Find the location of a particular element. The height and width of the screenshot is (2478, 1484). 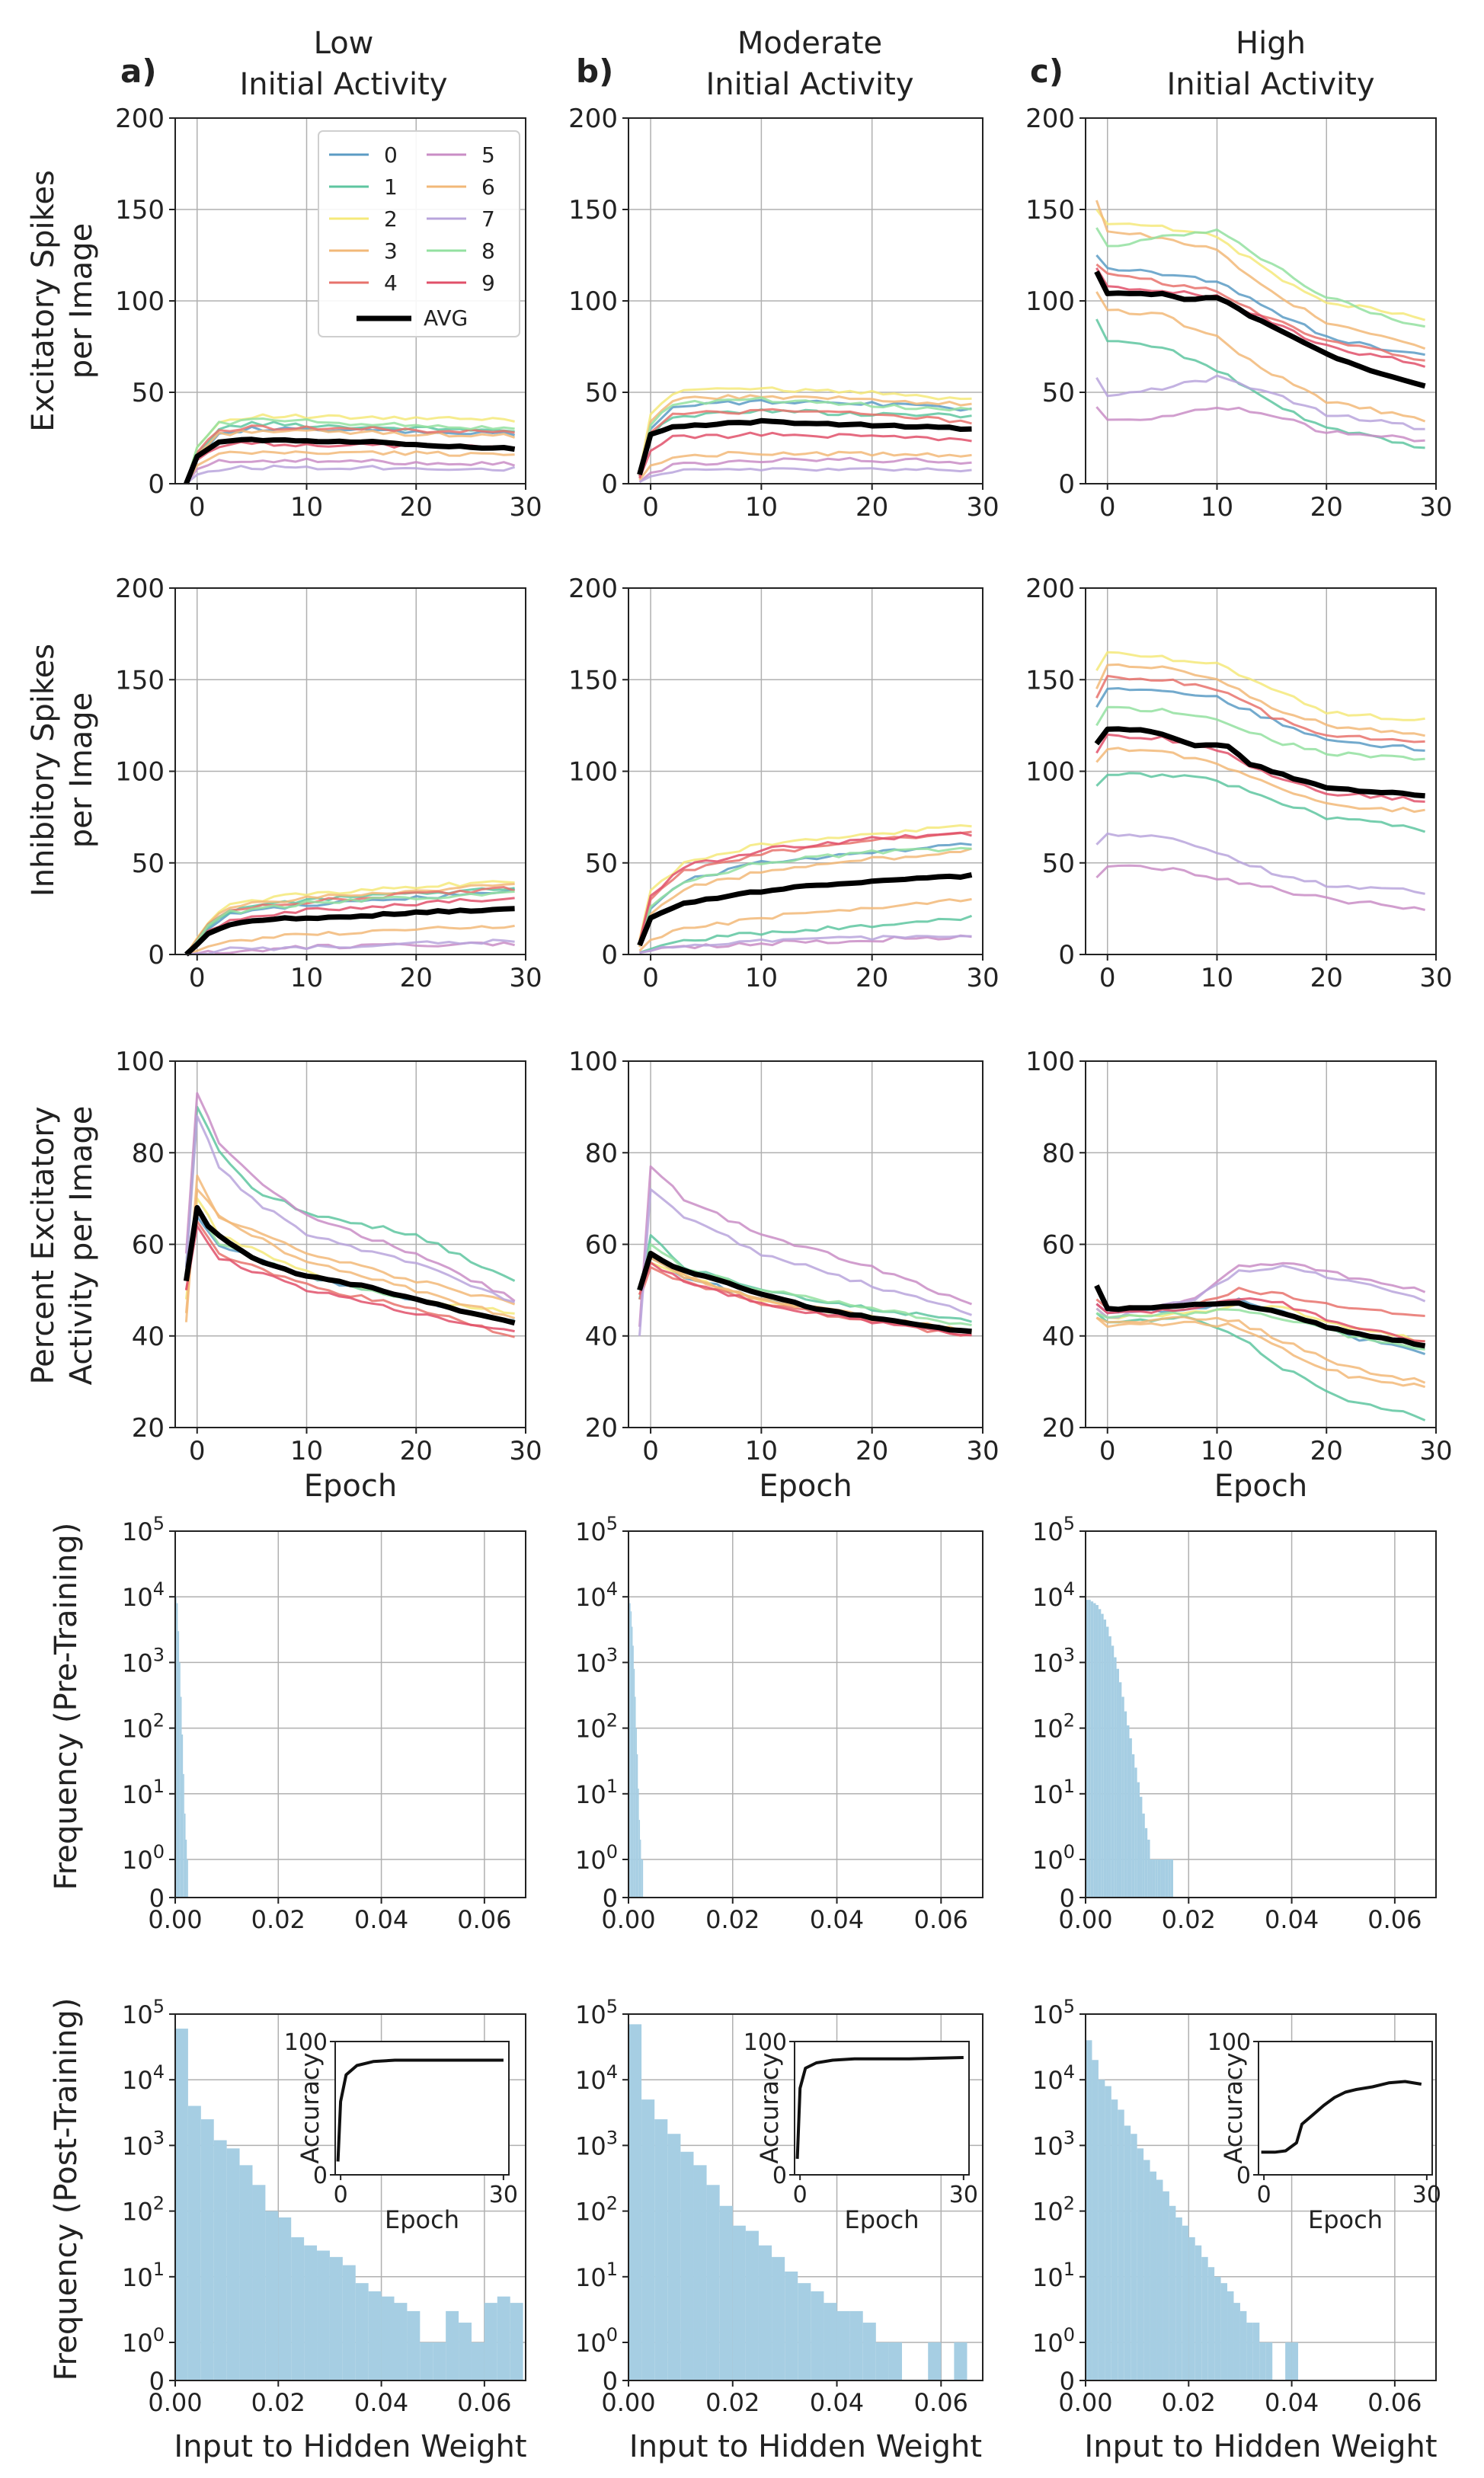

x-tick-label: 0.02 is located at coordinates (732, 2403).